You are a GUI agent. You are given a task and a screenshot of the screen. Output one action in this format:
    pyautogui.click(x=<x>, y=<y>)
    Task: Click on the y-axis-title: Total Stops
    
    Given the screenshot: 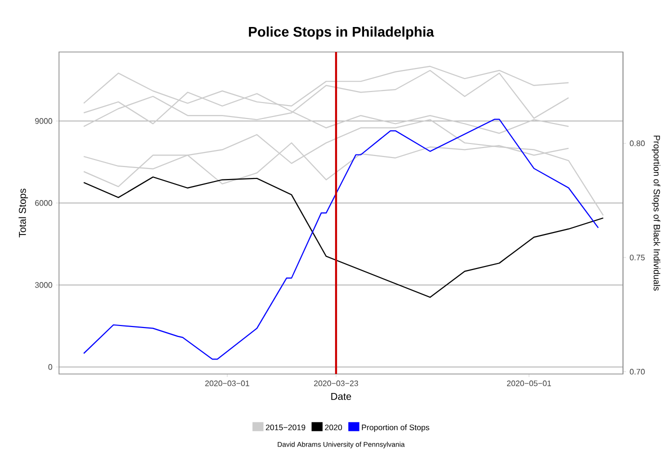 What is the action you would take?
    pyautogui.click(x=23, y=213)
    